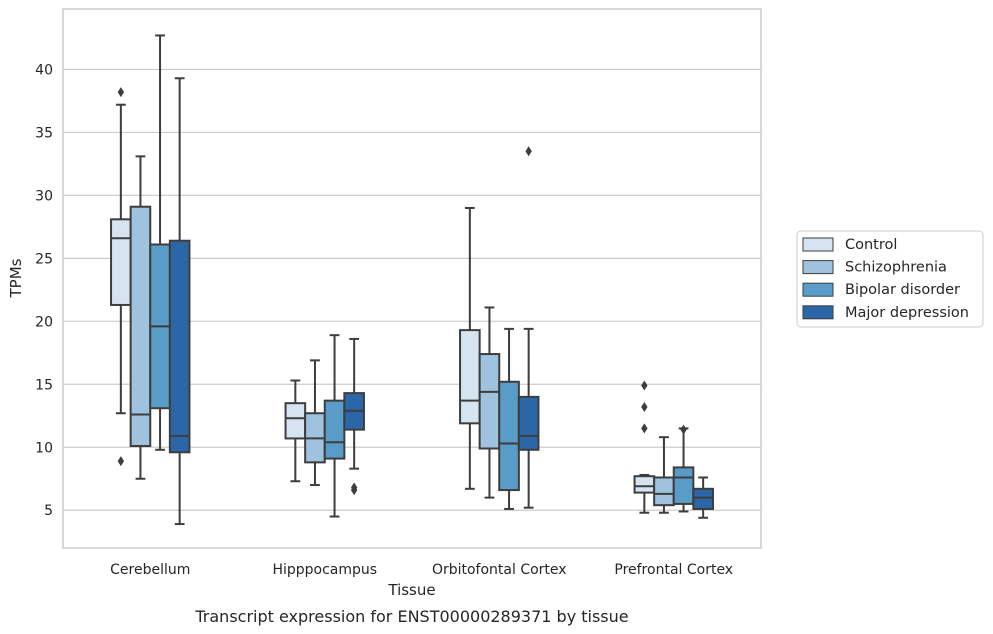 This screenshot has width=993, height=634. Describe the element at coordinates (44, 259) in the screenshot. I see `y-tick-label: 25` at that location.